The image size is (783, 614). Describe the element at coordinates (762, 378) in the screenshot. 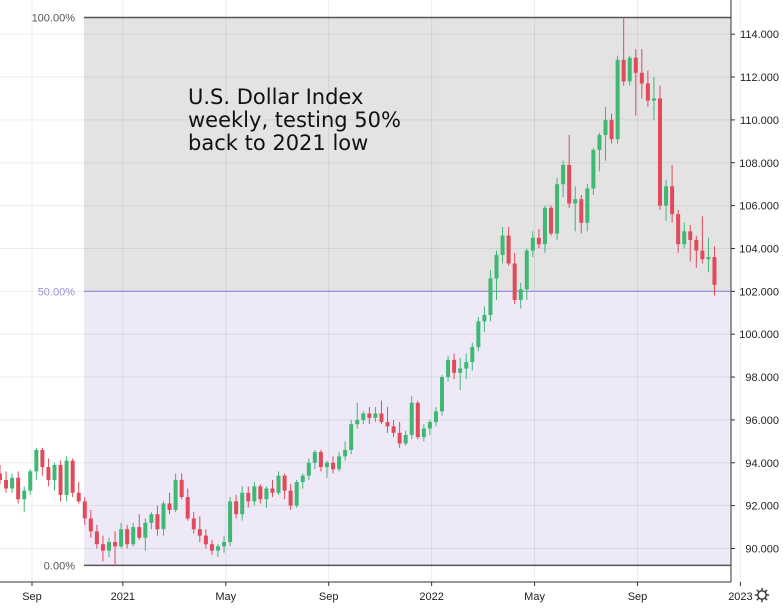

I see `price-tick-label: 98.000` at that location.